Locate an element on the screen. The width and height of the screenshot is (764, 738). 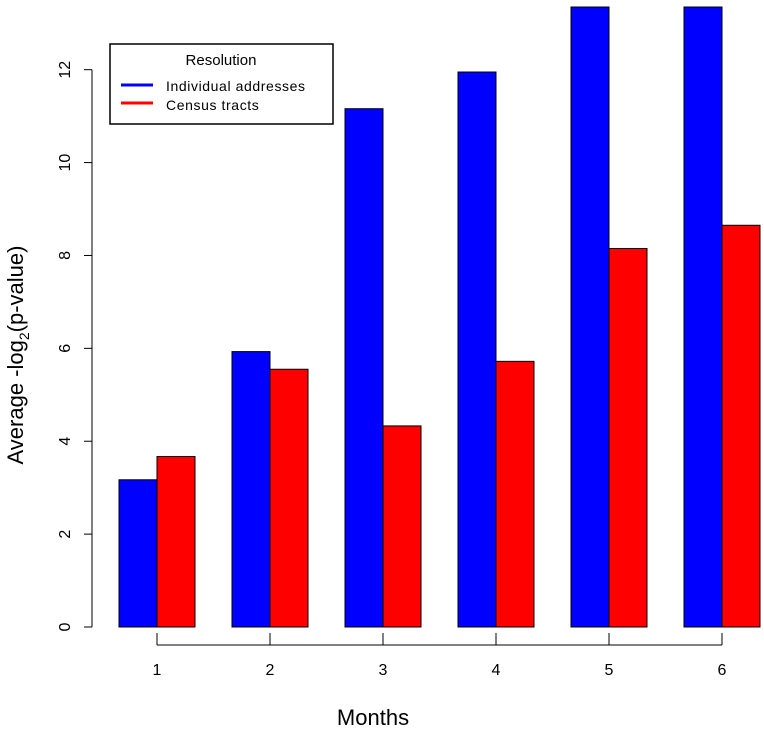
x-tick-label: 2 is located at coordinates (270, 670).